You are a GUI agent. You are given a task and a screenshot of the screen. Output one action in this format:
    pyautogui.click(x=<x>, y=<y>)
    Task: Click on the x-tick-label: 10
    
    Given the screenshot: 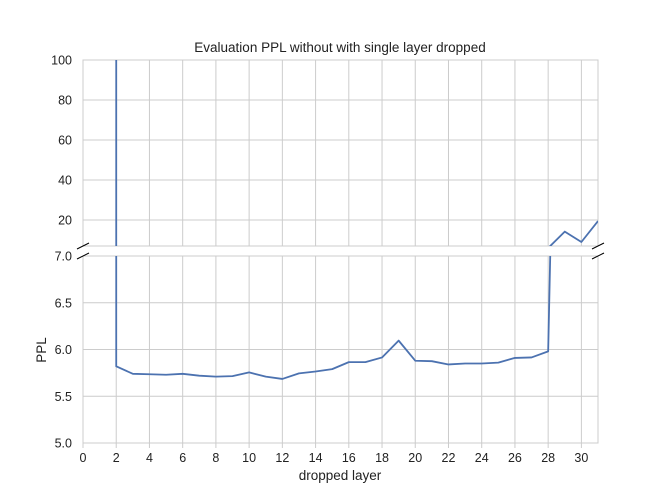 What is the action you would take?
    pyautogui.click(x=249, y=458)
    